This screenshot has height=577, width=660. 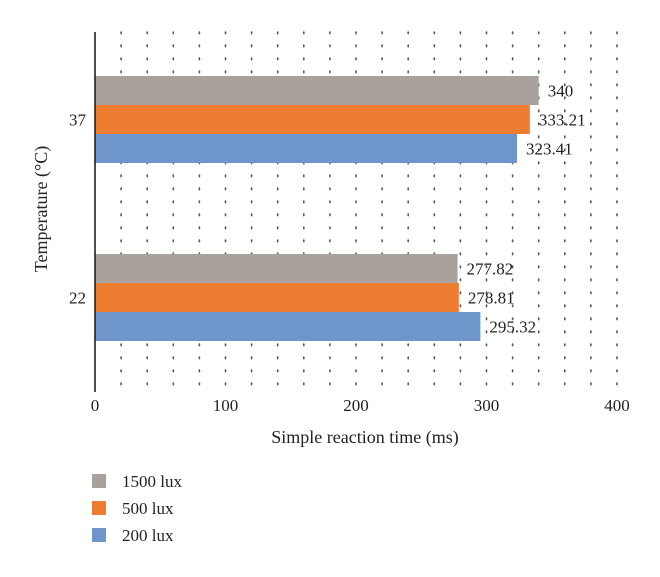 I want to click on legend: 1500 lux 500 lux 200 lux, so click(x=137, y=508).